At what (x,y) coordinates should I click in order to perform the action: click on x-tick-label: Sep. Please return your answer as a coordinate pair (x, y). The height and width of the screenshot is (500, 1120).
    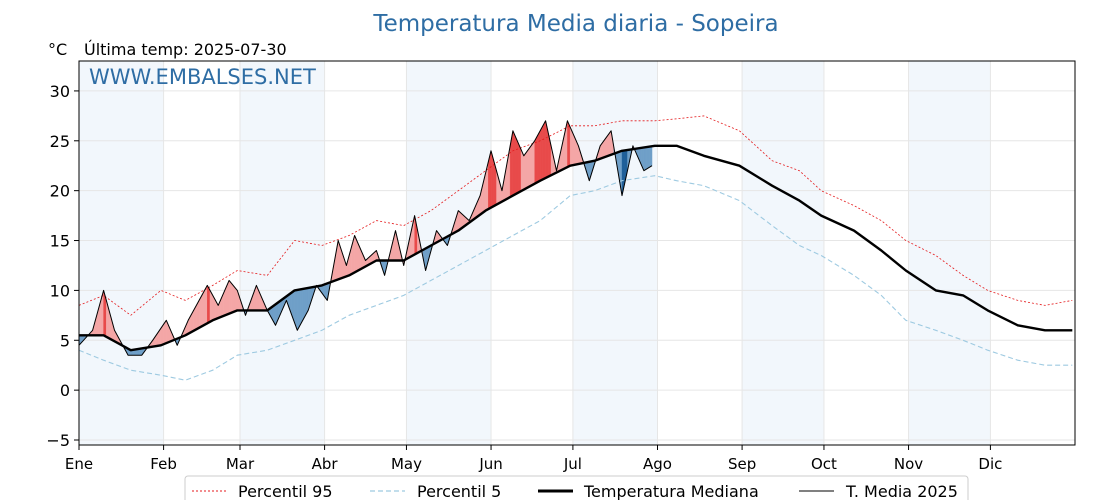
    Looking at the image, I should click on (742, 464).